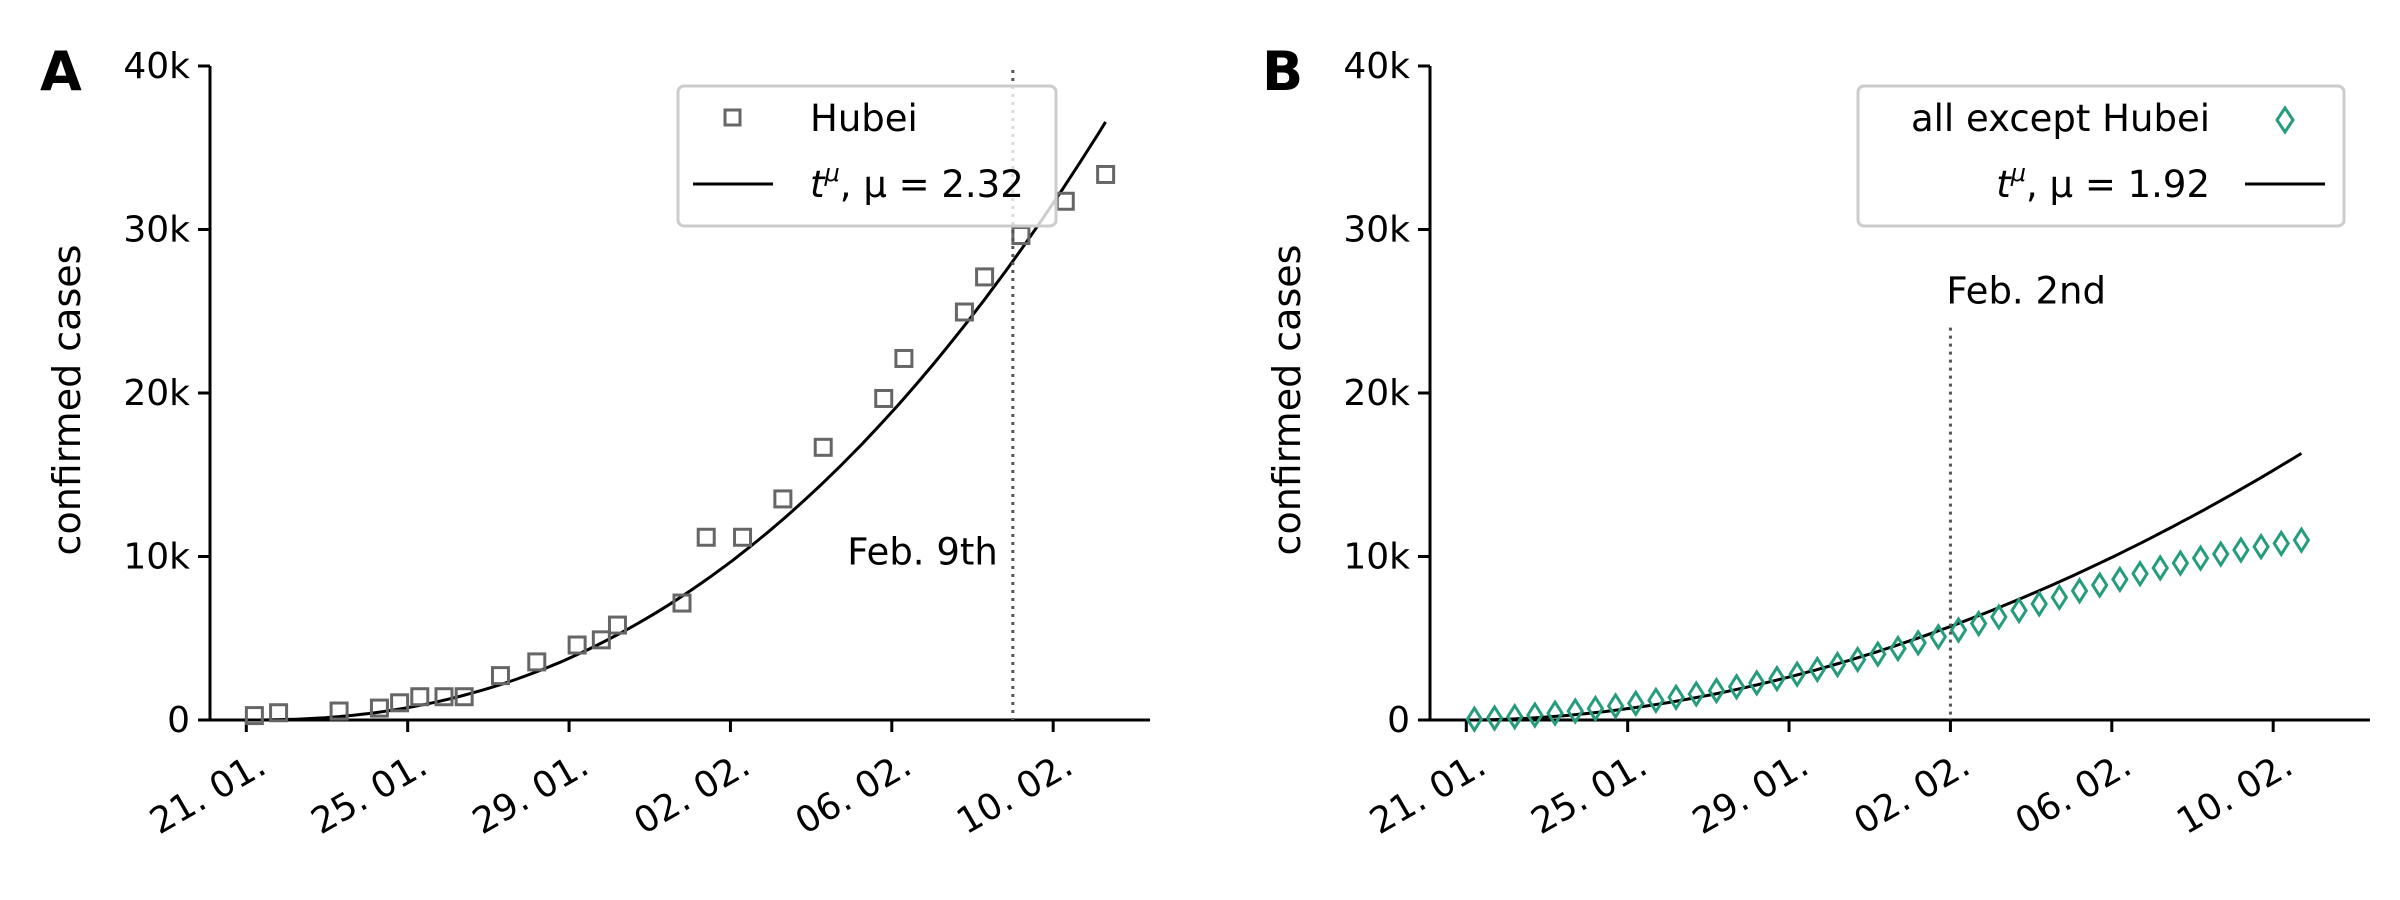 The height and width of the screenshot is (900, 2400). Describe the element at coordinates (1287, 400) in the screenshot. I see `y-axis-label-b: confirmed cases` at that location.